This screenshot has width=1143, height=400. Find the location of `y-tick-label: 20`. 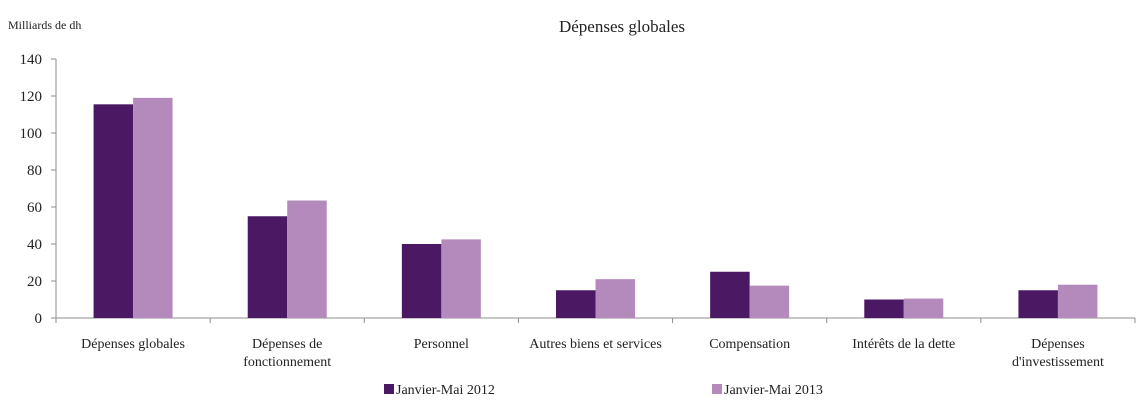

y-tick-label: 20 is located at coordinates (34, 282).